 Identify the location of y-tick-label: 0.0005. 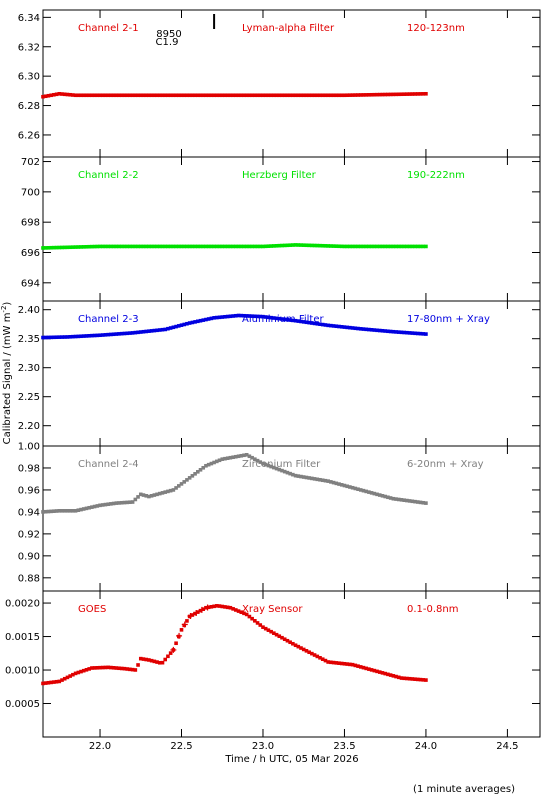
(22, 704).